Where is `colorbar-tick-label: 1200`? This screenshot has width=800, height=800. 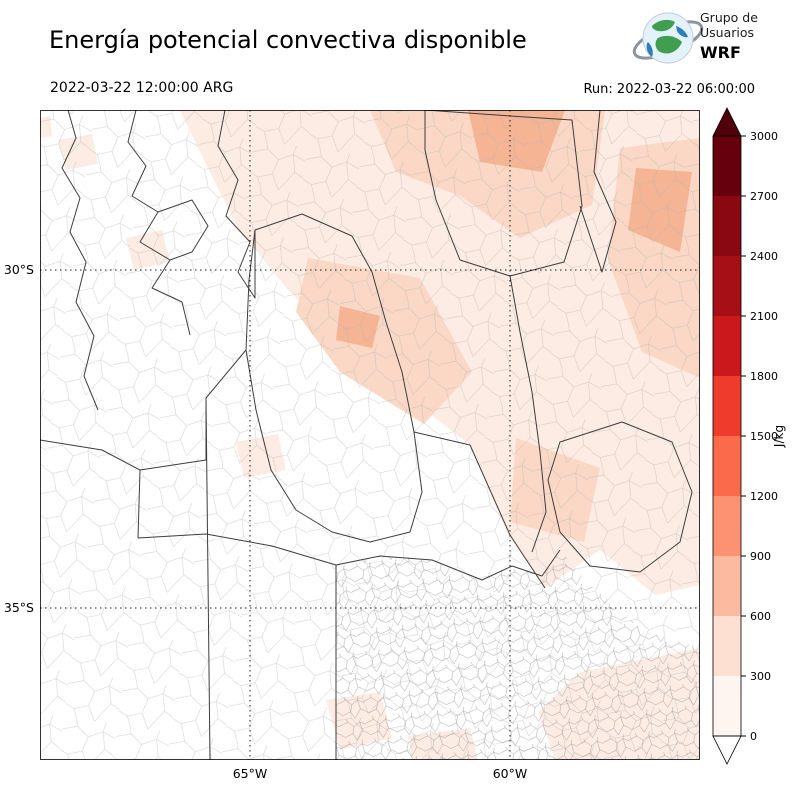
colorbar-tick-label: 1200 is located at coordinates (764, 496).